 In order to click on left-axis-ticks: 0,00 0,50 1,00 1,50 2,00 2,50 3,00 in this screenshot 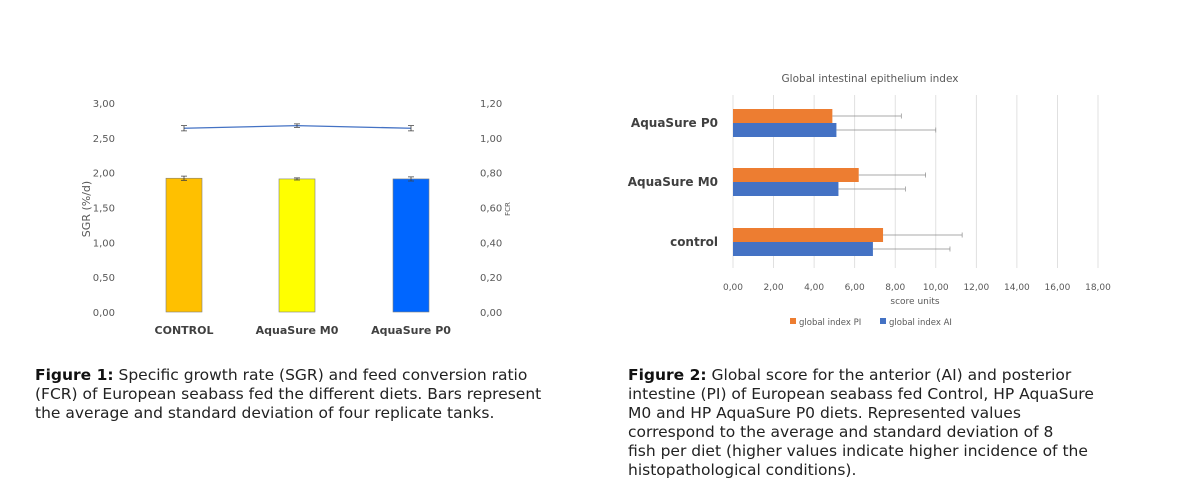, I will do `click(104, 209)`.